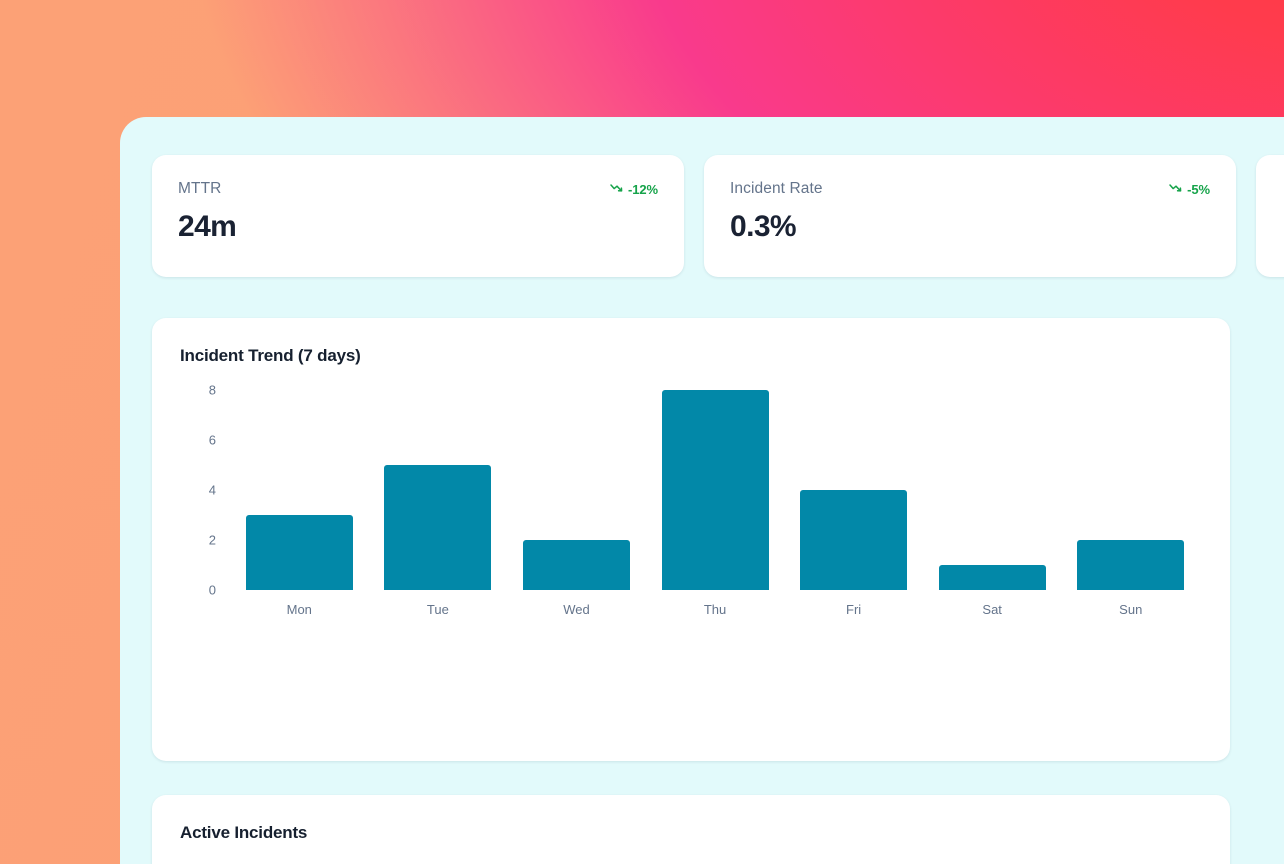 The image size is (1284, 864). Describe the element at coordinates (715, 609) in the screenshot. I see `x-axis-label: Thu` at that location.